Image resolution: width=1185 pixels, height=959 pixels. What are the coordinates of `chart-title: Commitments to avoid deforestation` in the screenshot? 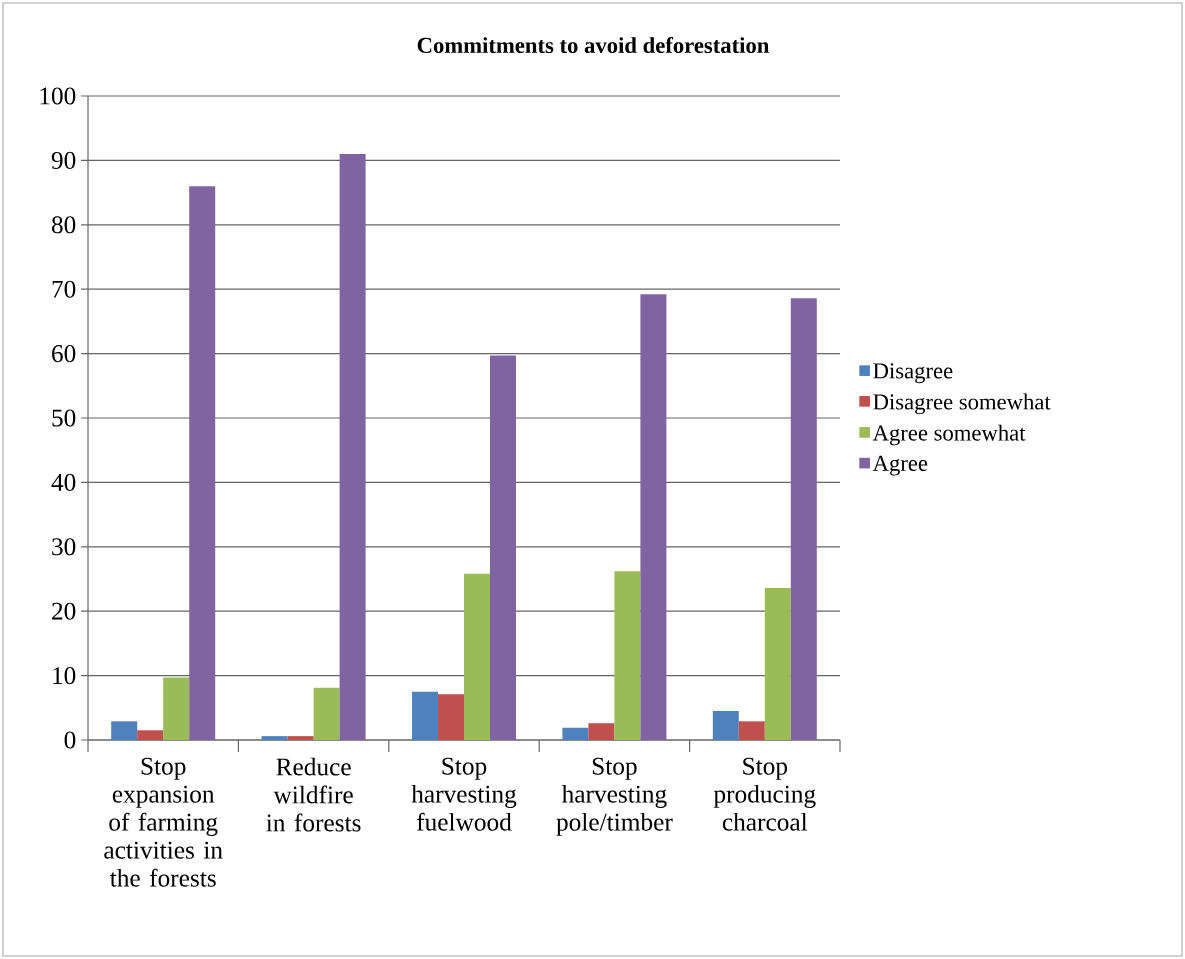 It's located at (593, 45).